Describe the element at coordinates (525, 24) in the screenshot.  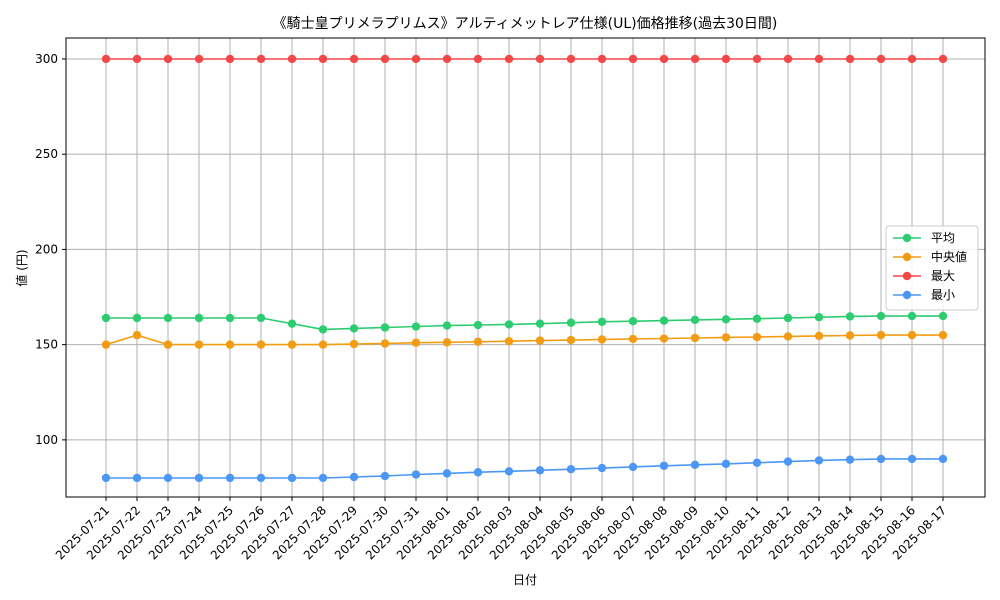
I see `chart-title: 《騎士皇プリメラプリムス》アルティメットレア仕様(UL)価格推移(過去30日間)` at that location.